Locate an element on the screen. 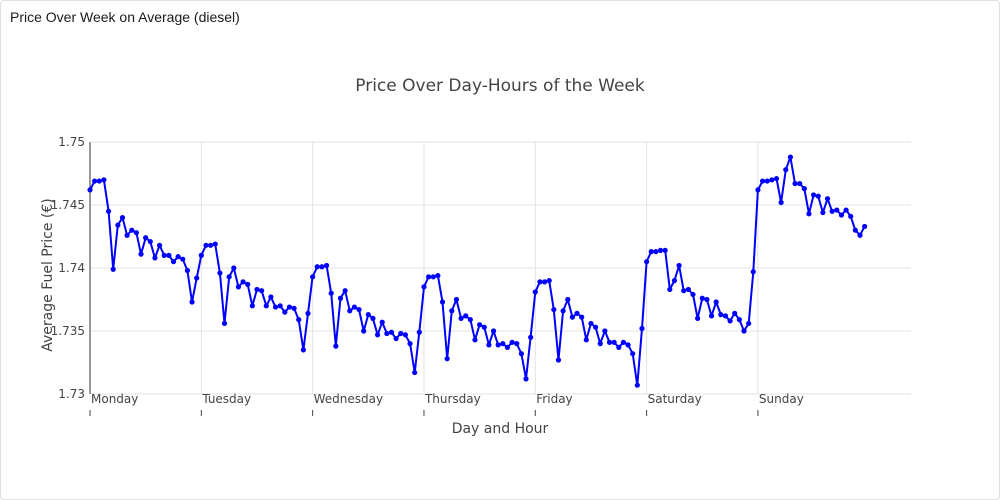 The height and width of the screenshot is (500, 1000). chart-title: Price Over Day-Hours of the Week is located at coordinates (500, 86).